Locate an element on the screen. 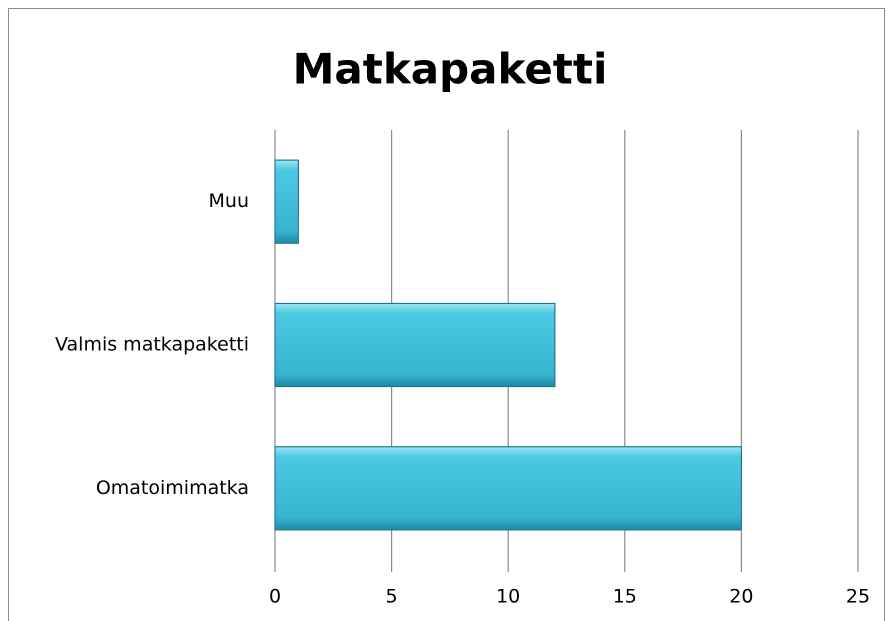  chart-title: Matkapaketti is located at coordinates (450, 69).